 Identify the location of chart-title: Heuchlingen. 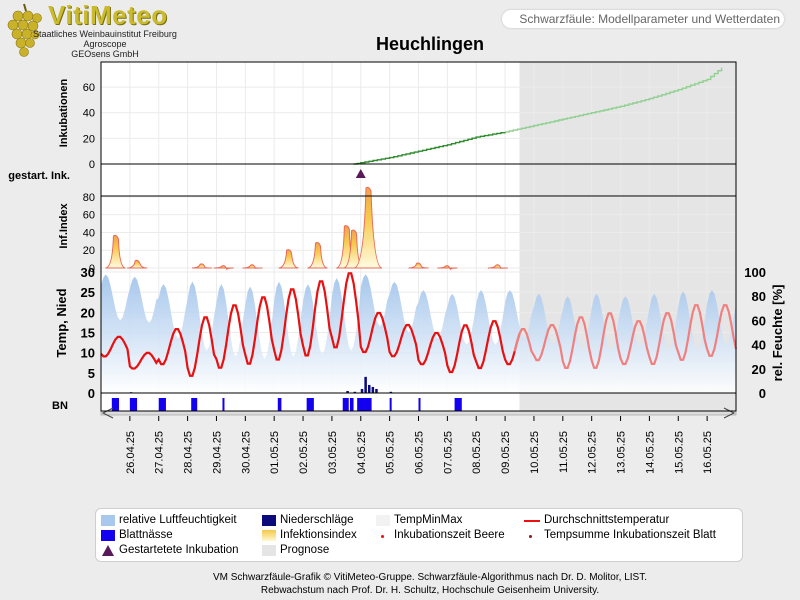
(429, 44).